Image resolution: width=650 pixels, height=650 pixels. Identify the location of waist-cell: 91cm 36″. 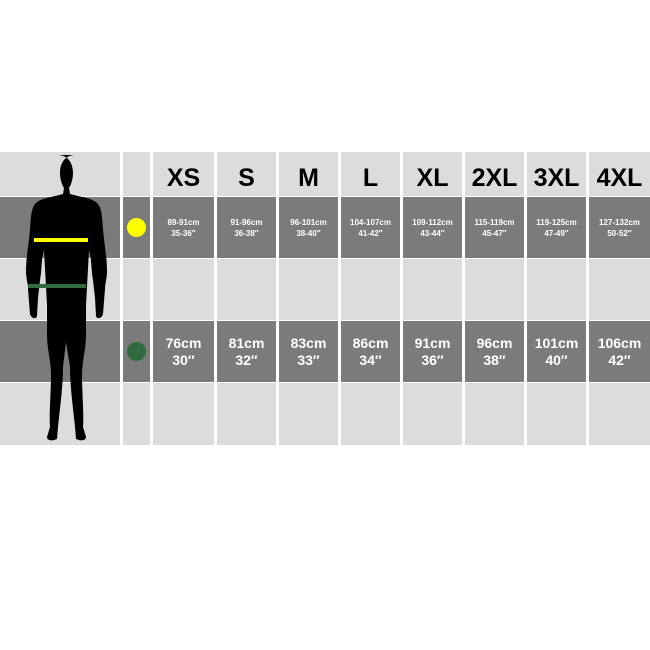
(432, 351).